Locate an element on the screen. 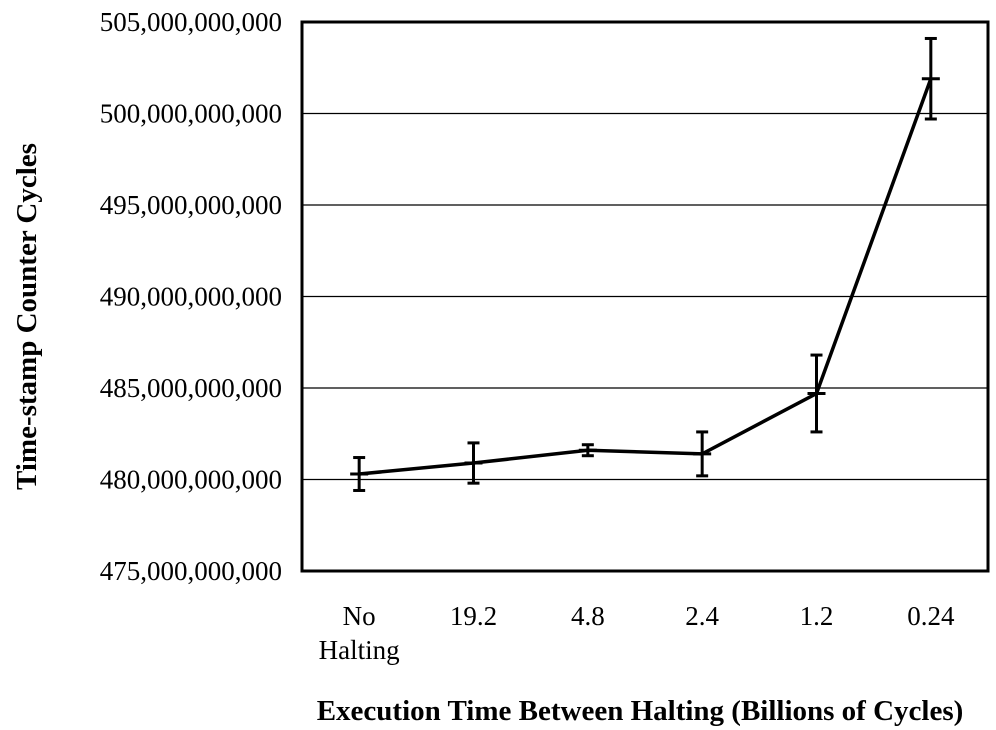 Image resolution: width=996 pixels, height=730 pixels. x-tick-label: 1.2 is located at coordinates (817, 616).